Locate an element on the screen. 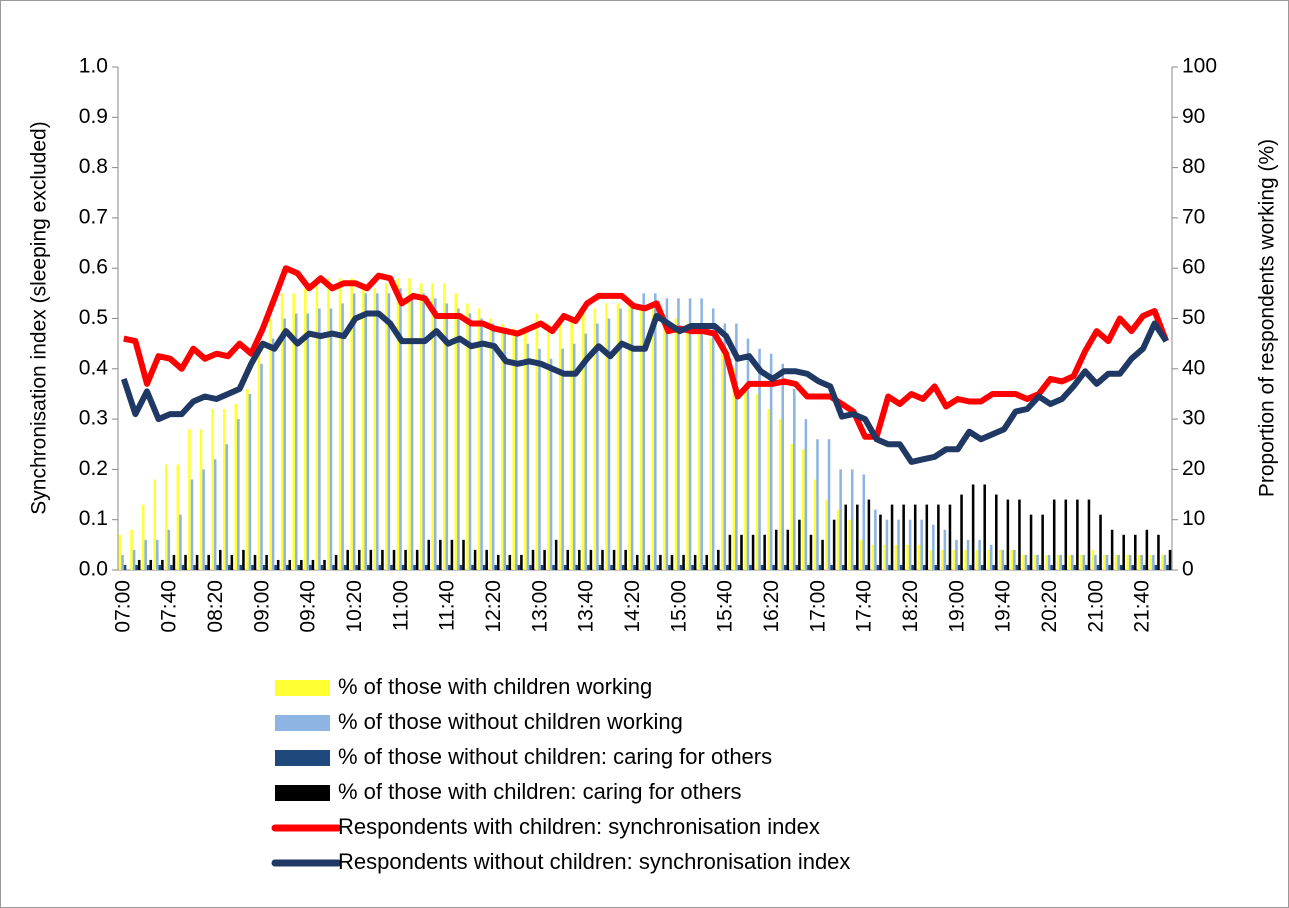 The image size is (1289, 908). y-tick-label: 0.1 is located at coordinates (93, 518).